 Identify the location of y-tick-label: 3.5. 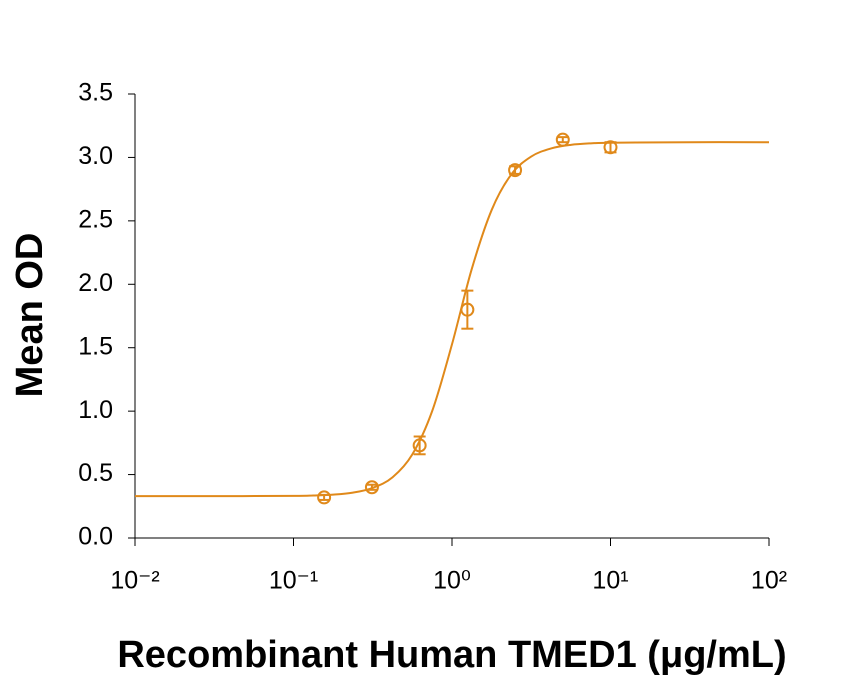
(95, 93).